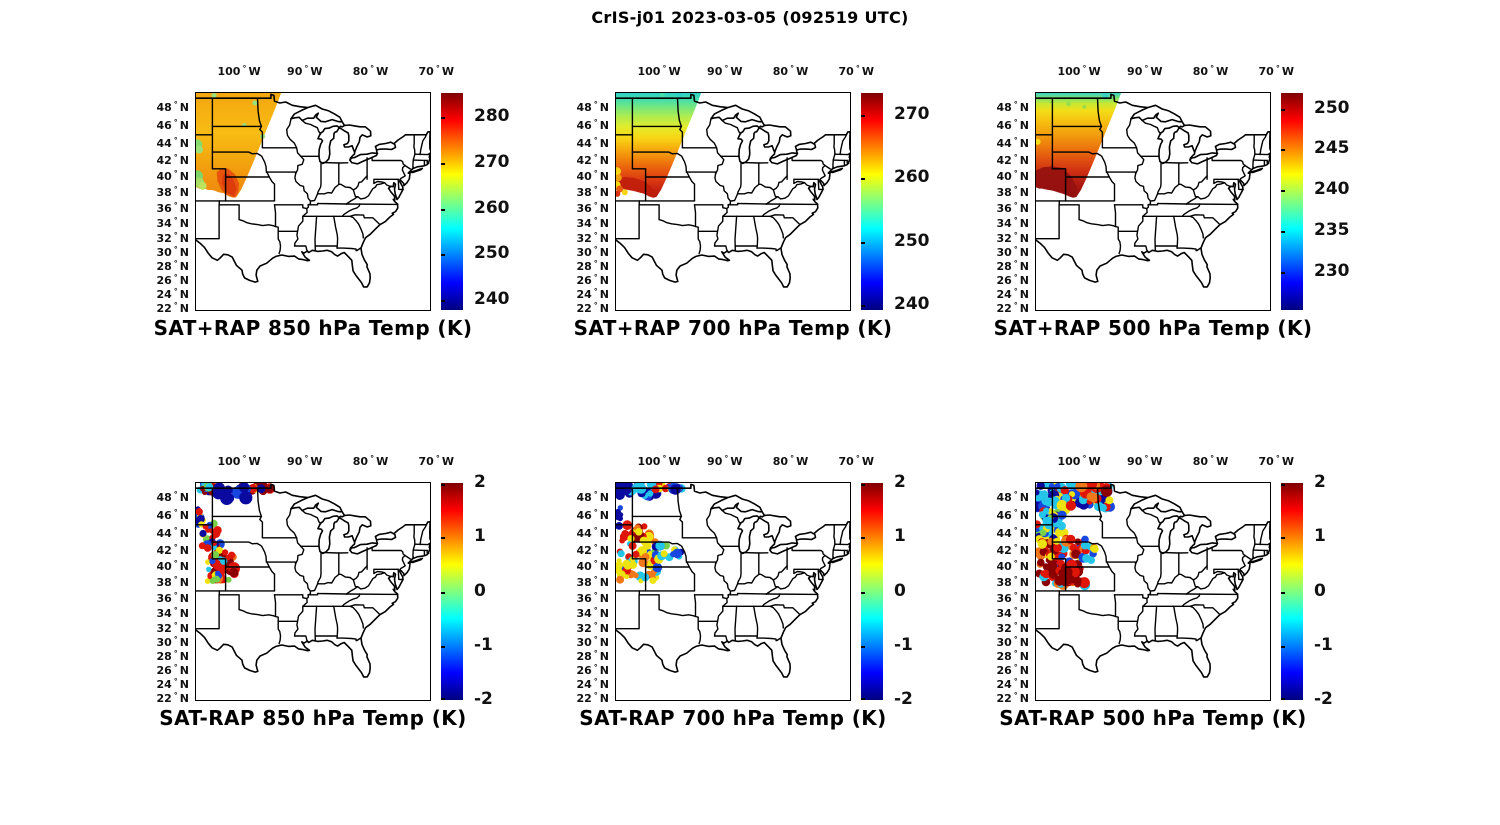 Image resolution: width=1500 pixels, height=825 pixels. I want to click on lon-tick-label: 90 ° W, so click(1145, 461).